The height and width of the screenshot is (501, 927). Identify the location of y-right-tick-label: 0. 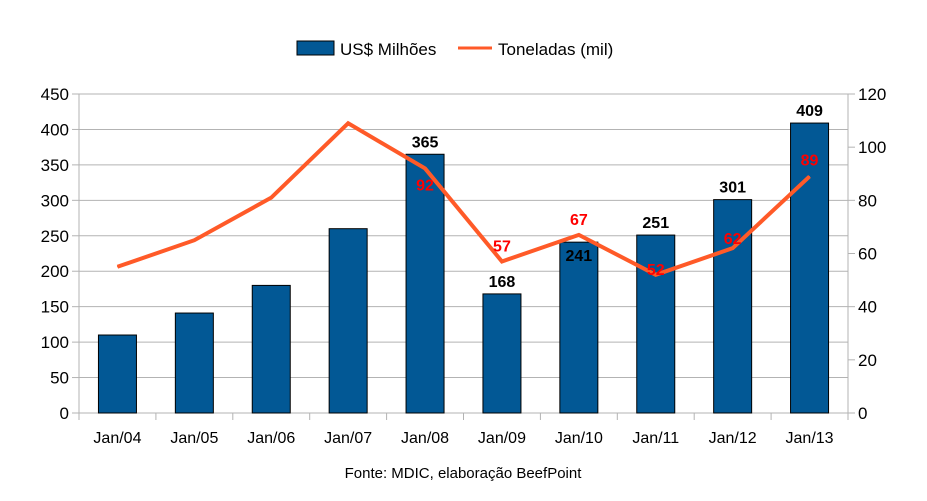
(862, 413).